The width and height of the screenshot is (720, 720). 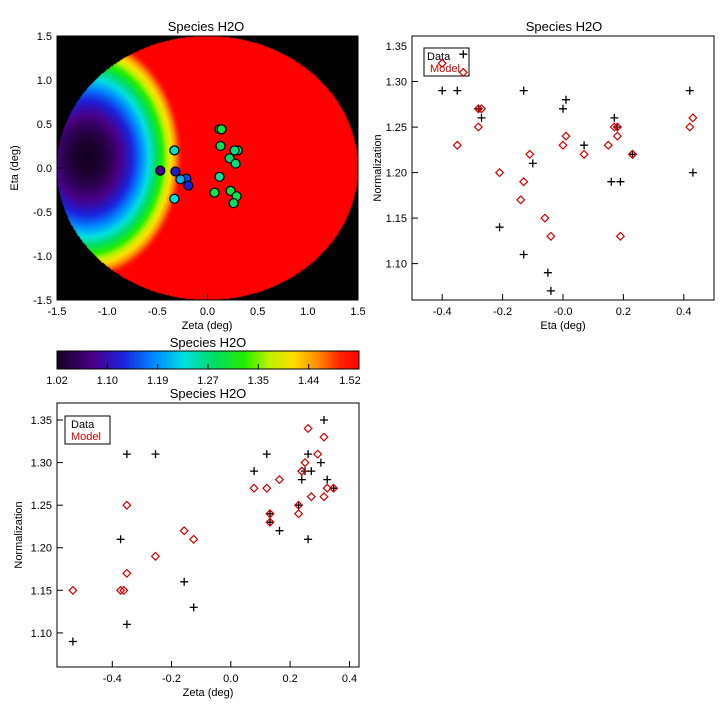 What do you see at coordinates (207, 312) in the screenshot?
I see `heatmap-xtick-label: 0.0` at bounding box center [207, 312].